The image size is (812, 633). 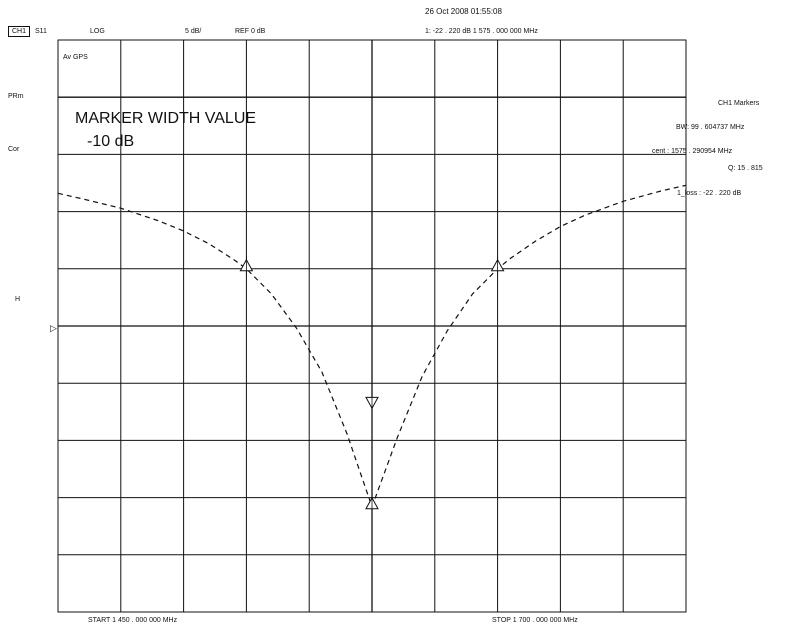 I want to click on marker-readout: 1: -22 . 220 dB 1 575 . 000 000 MHz, so click(x=481, y=31).